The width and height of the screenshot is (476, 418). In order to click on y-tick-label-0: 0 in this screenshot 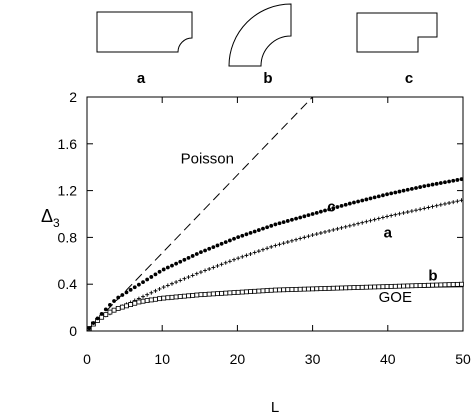, I will do `click(73, 331)`.